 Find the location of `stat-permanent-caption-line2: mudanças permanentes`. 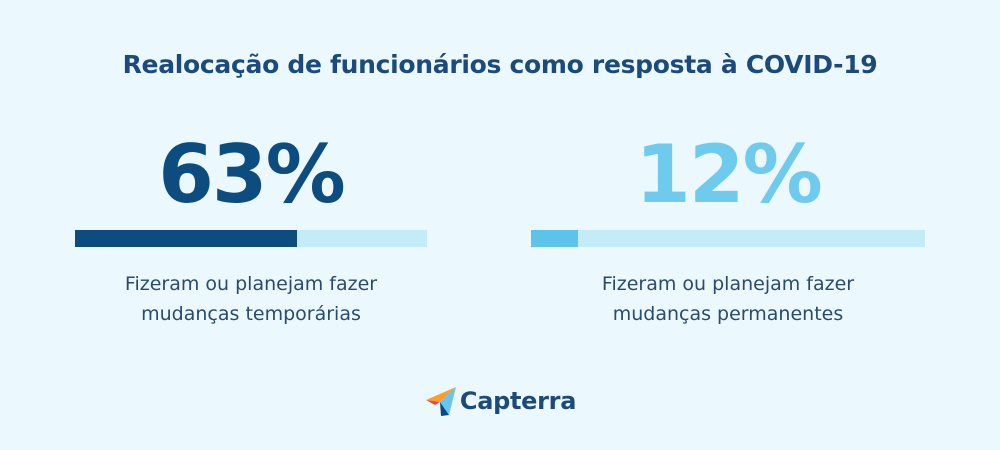

stat-permanent-caption-line2: mudanças permanentes is located at coordinates (728, 314).